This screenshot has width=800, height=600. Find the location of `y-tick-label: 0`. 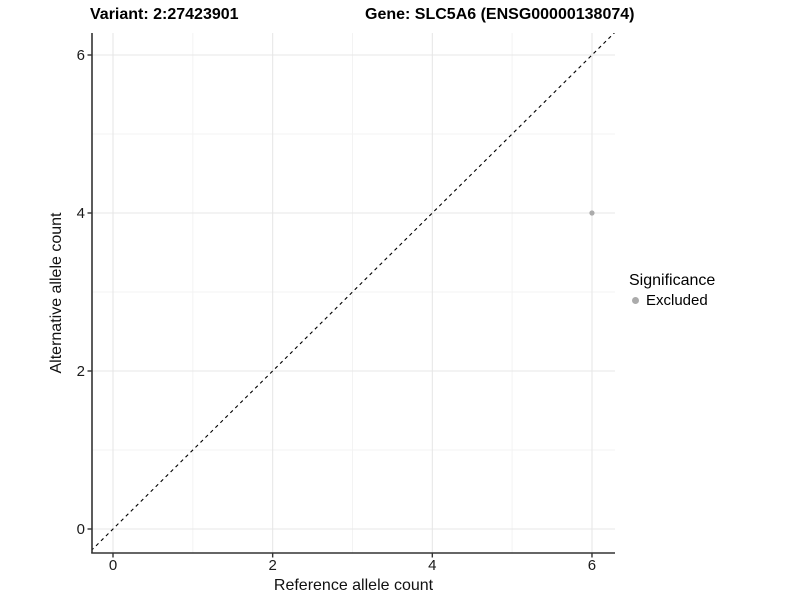

y-tick-label: 0 is located at coordinates (81, 529).